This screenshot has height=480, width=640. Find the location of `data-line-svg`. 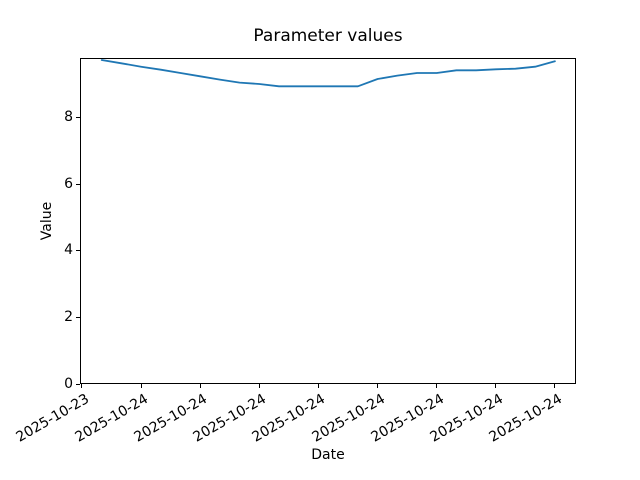

data-line-svg is located at coordinates (328, 73).